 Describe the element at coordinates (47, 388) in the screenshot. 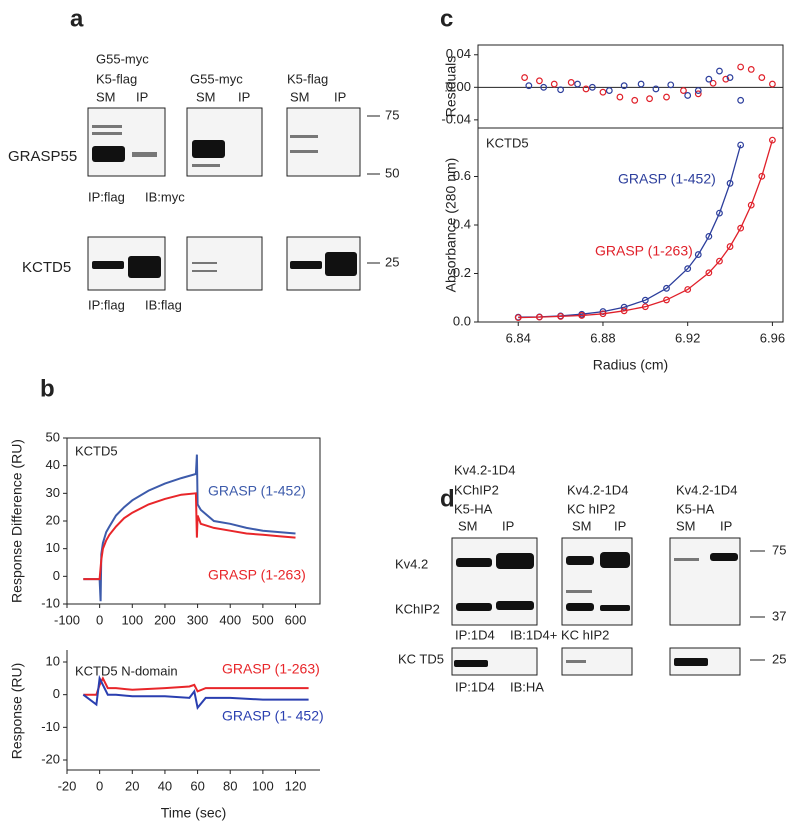

I see `panel-label: b` at that location.